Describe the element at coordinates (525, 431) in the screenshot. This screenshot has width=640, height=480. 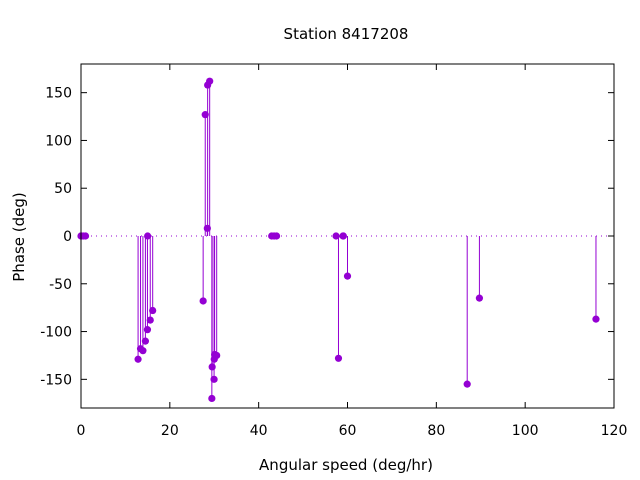
I see `x-tick-label: 100` at that location.